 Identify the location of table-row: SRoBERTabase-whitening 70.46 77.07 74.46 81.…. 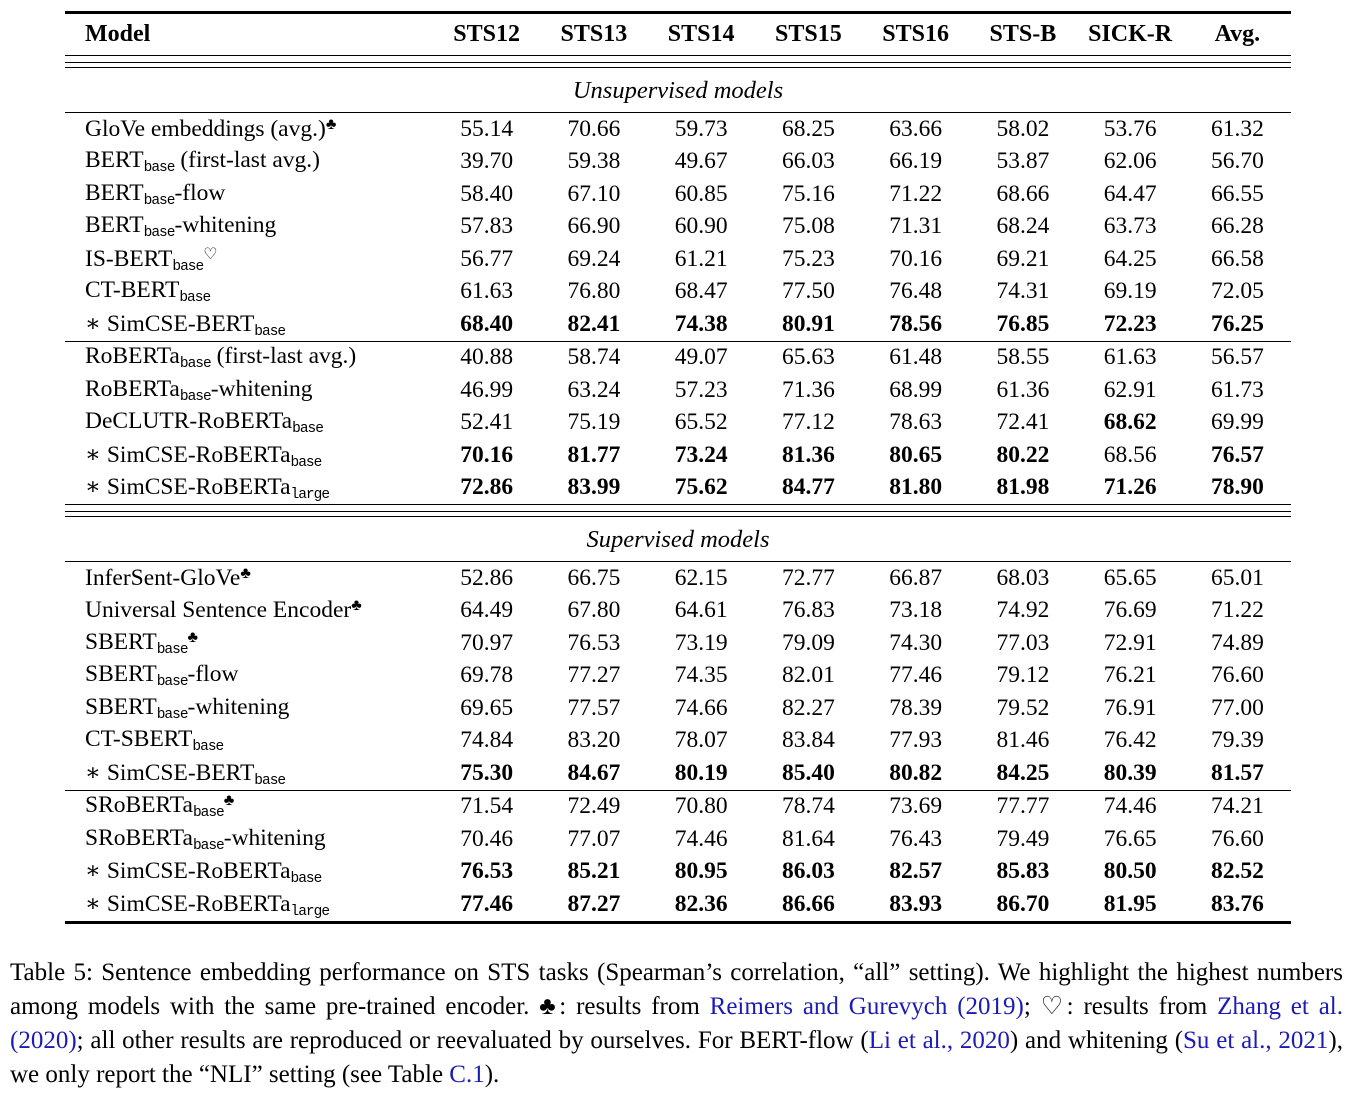
(678, 839).